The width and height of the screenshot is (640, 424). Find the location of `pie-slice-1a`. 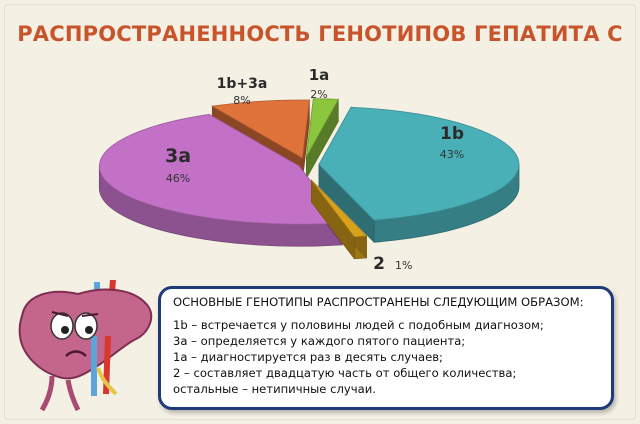

pie-slice-1a is located at coordinates (322, 139).